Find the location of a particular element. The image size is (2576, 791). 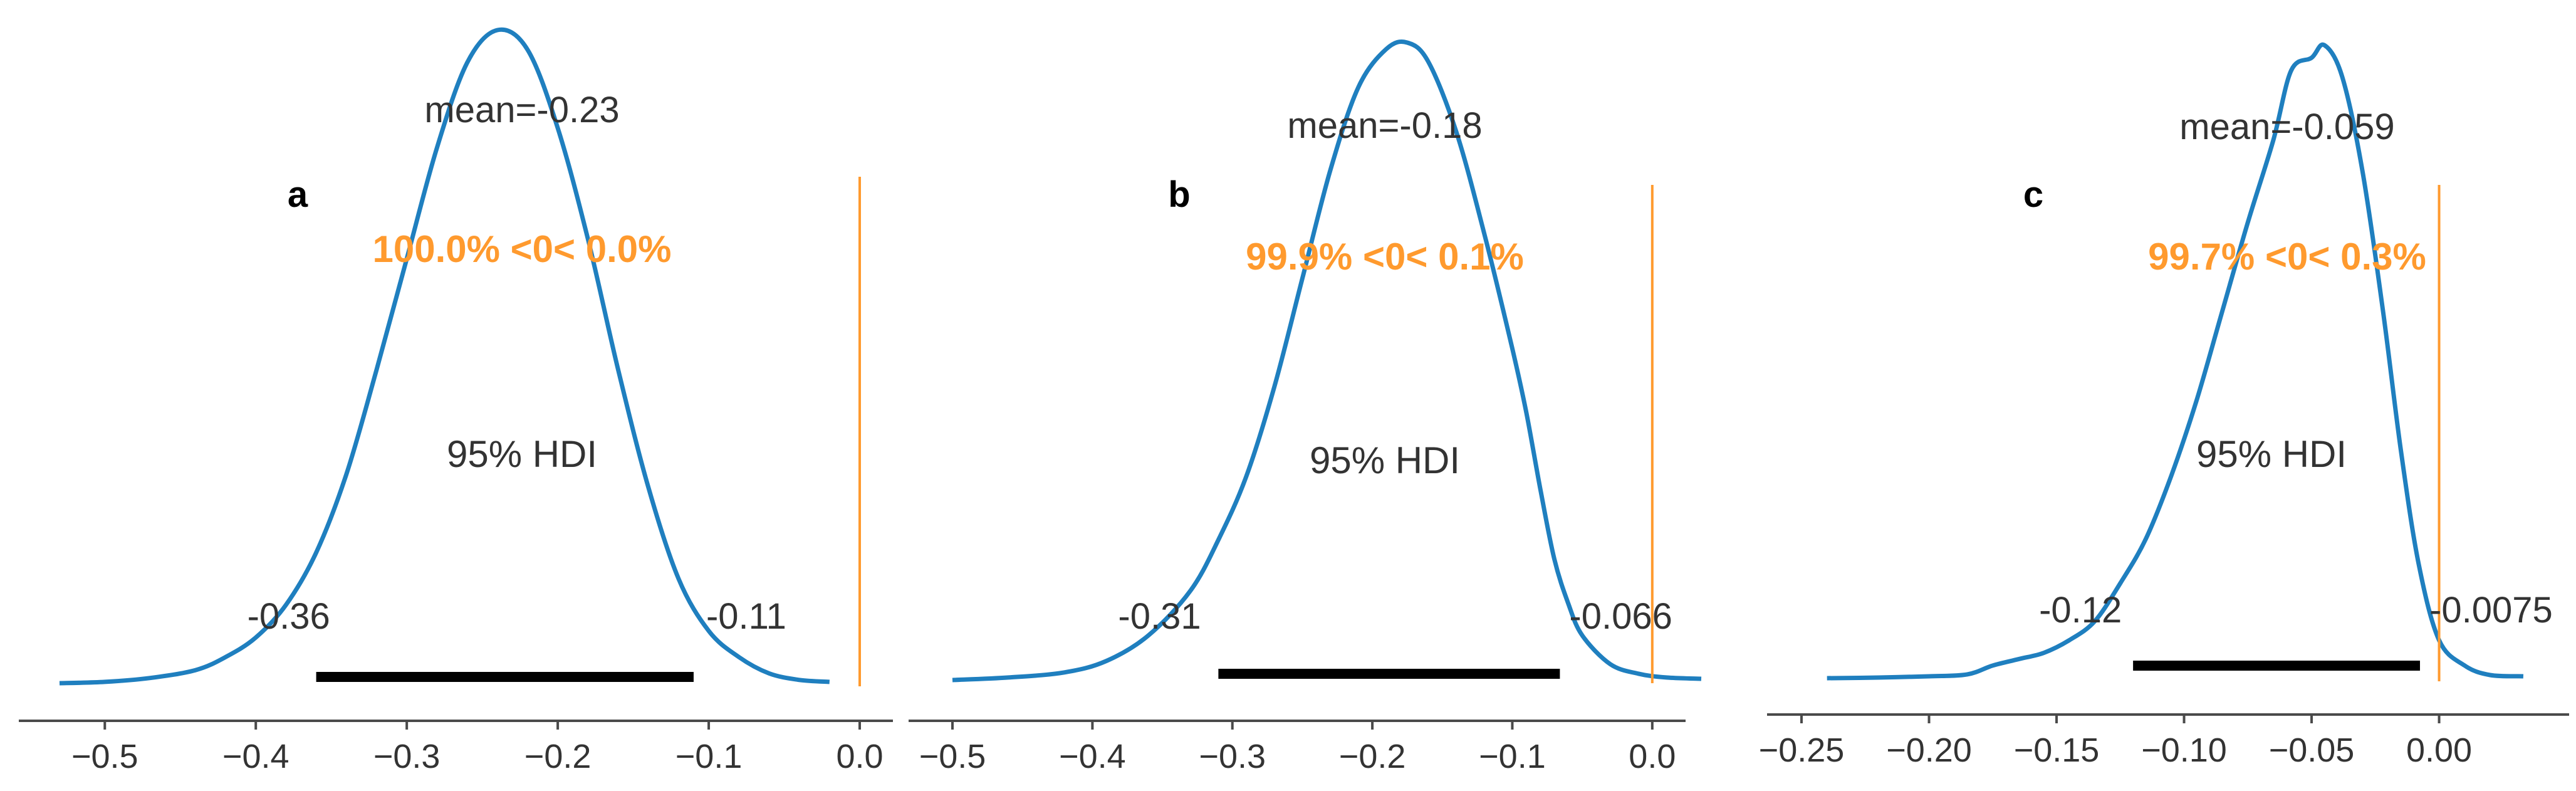

x-tick-label: −0.05 is located at coordinates (2312, 750).